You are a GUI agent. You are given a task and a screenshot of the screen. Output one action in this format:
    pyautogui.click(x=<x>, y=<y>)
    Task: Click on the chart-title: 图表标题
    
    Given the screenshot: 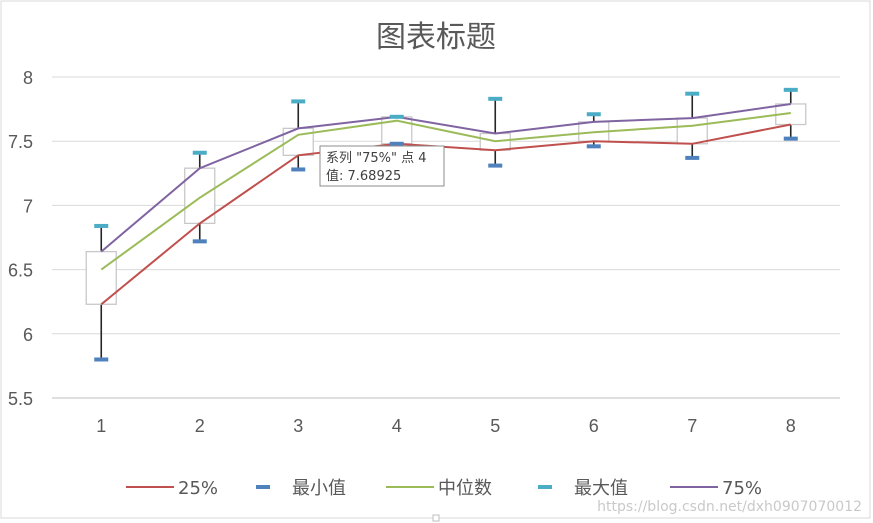 What is the action you would take?
    pyautogui.click(x=436, y=37)
    